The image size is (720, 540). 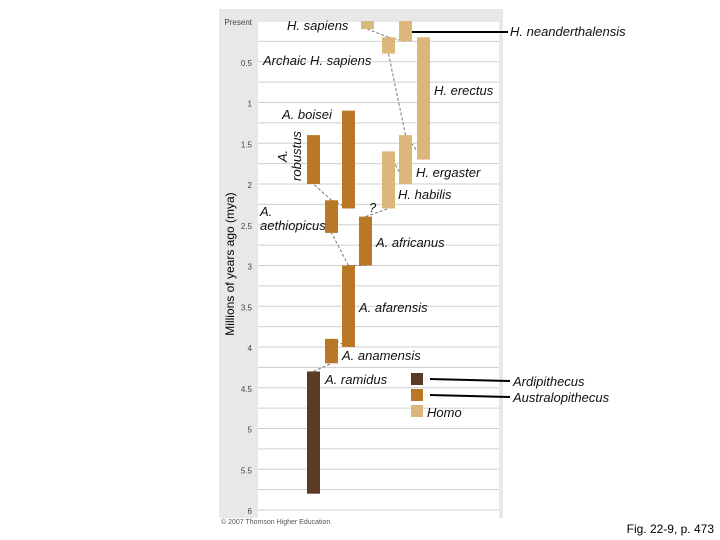 I want to click on label-h-habilis: H. habilis, so click(x=425, y=194).